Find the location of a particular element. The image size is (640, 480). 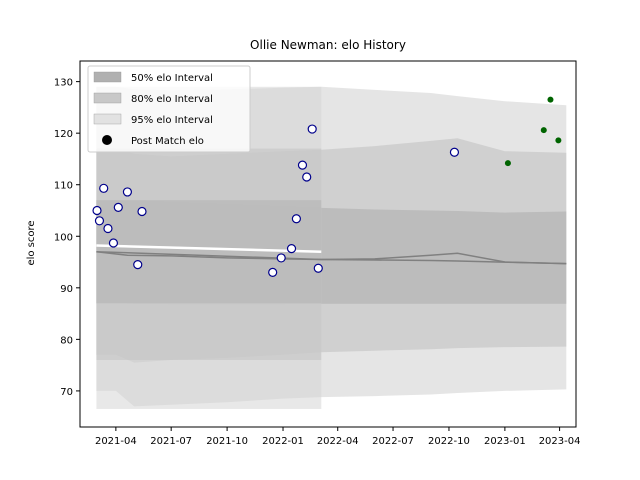

y-tick-label: 80 is located at coordinates (66, 340).